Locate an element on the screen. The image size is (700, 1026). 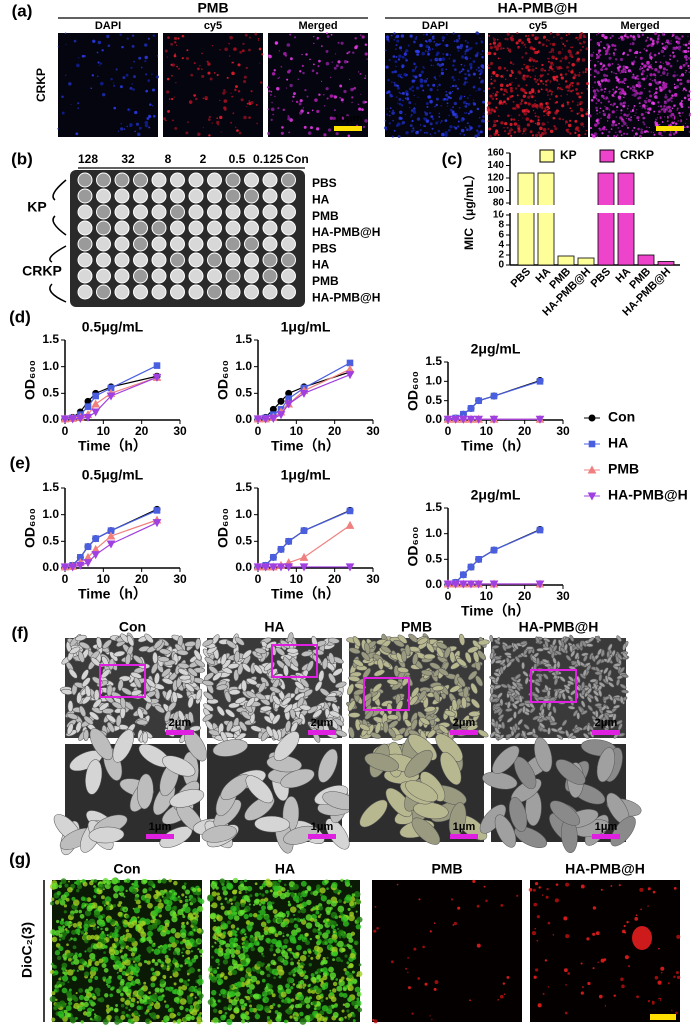
x-tick-label: 10 is located at coordinates (487, 596).